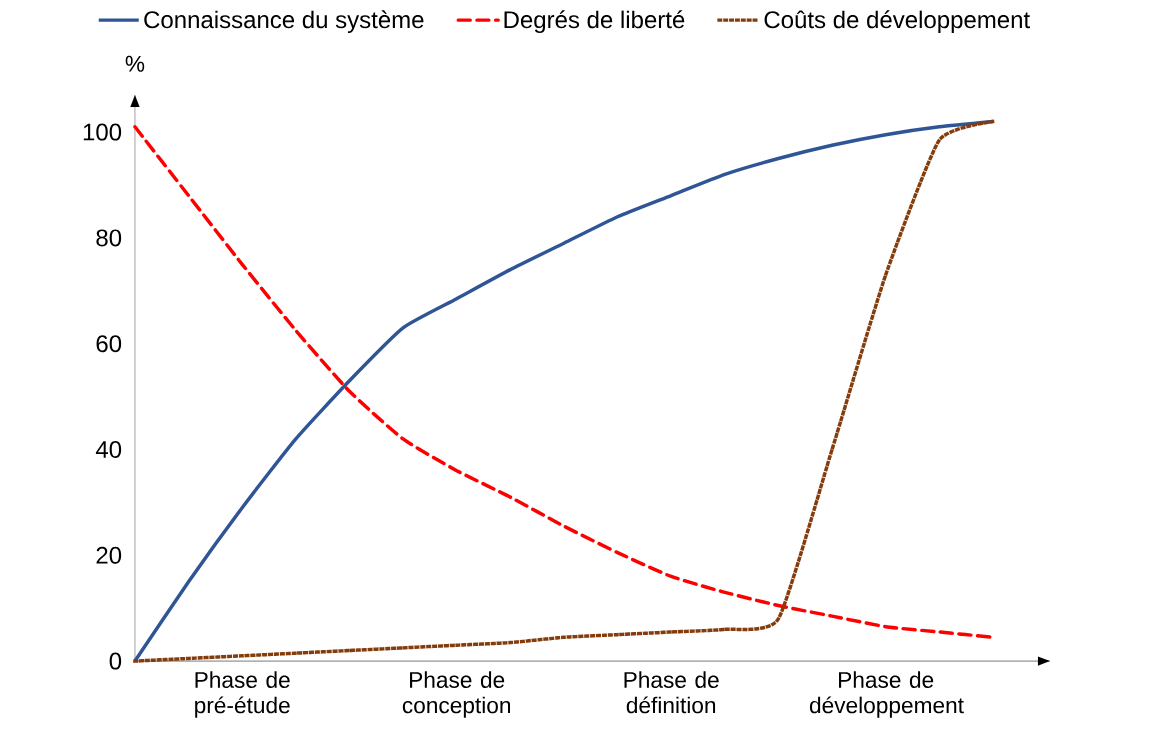 The width and height of the screenshot is (1151, 737). Describe the element at coordinates (109, 555) in the screenshot. I see `y-tick-label: 20` at that location.